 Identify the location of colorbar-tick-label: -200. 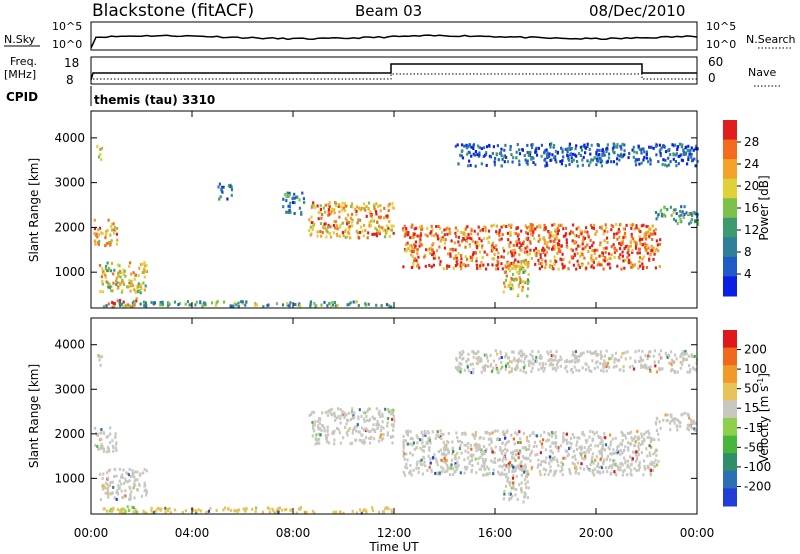
(757, 486).